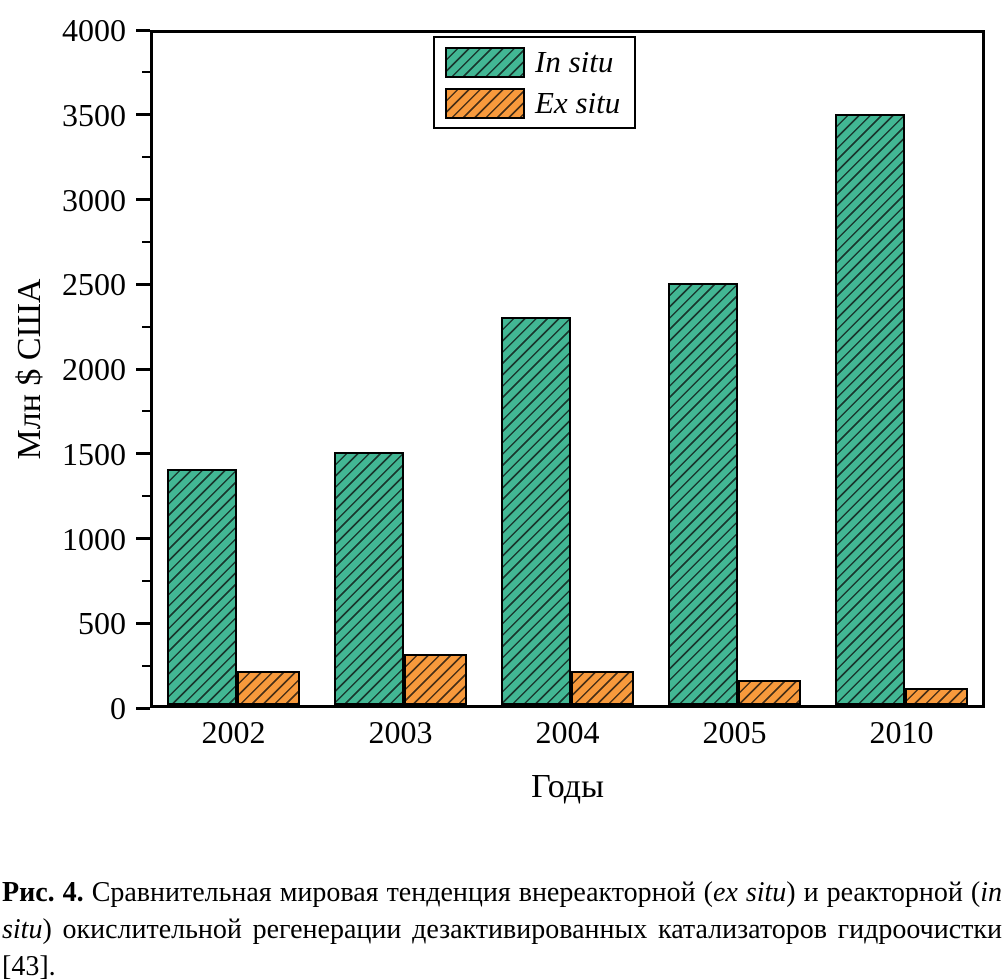 The image size is (1004, 979). I want to click on caption-figure-label: Рис. 4., so click(43, 892).